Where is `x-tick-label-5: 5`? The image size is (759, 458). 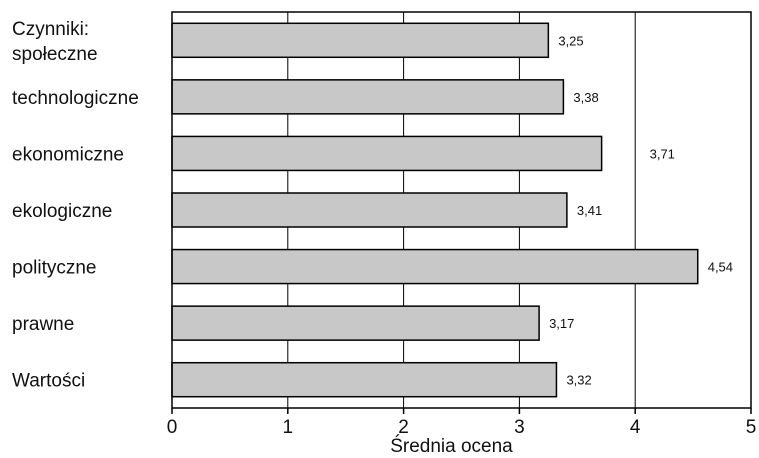
x-tick-label-5: 5 is located at coordinates (751, 427).